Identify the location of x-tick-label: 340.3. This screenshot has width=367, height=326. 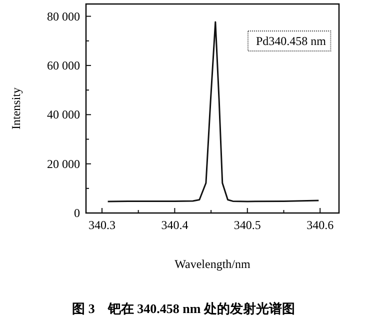
(102, 225).